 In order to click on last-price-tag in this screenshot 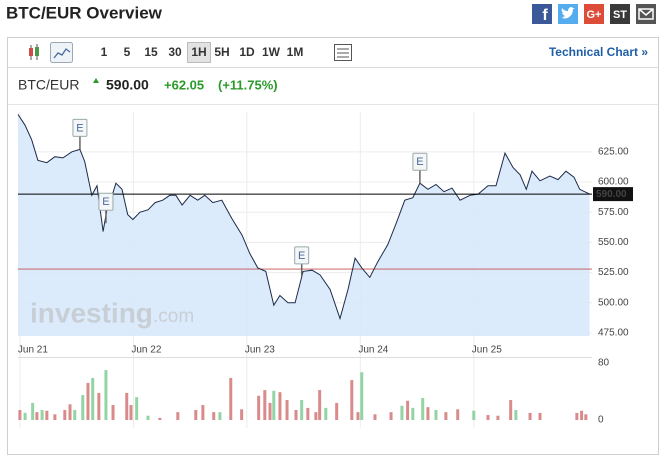, I will do `click(613, 194)`.